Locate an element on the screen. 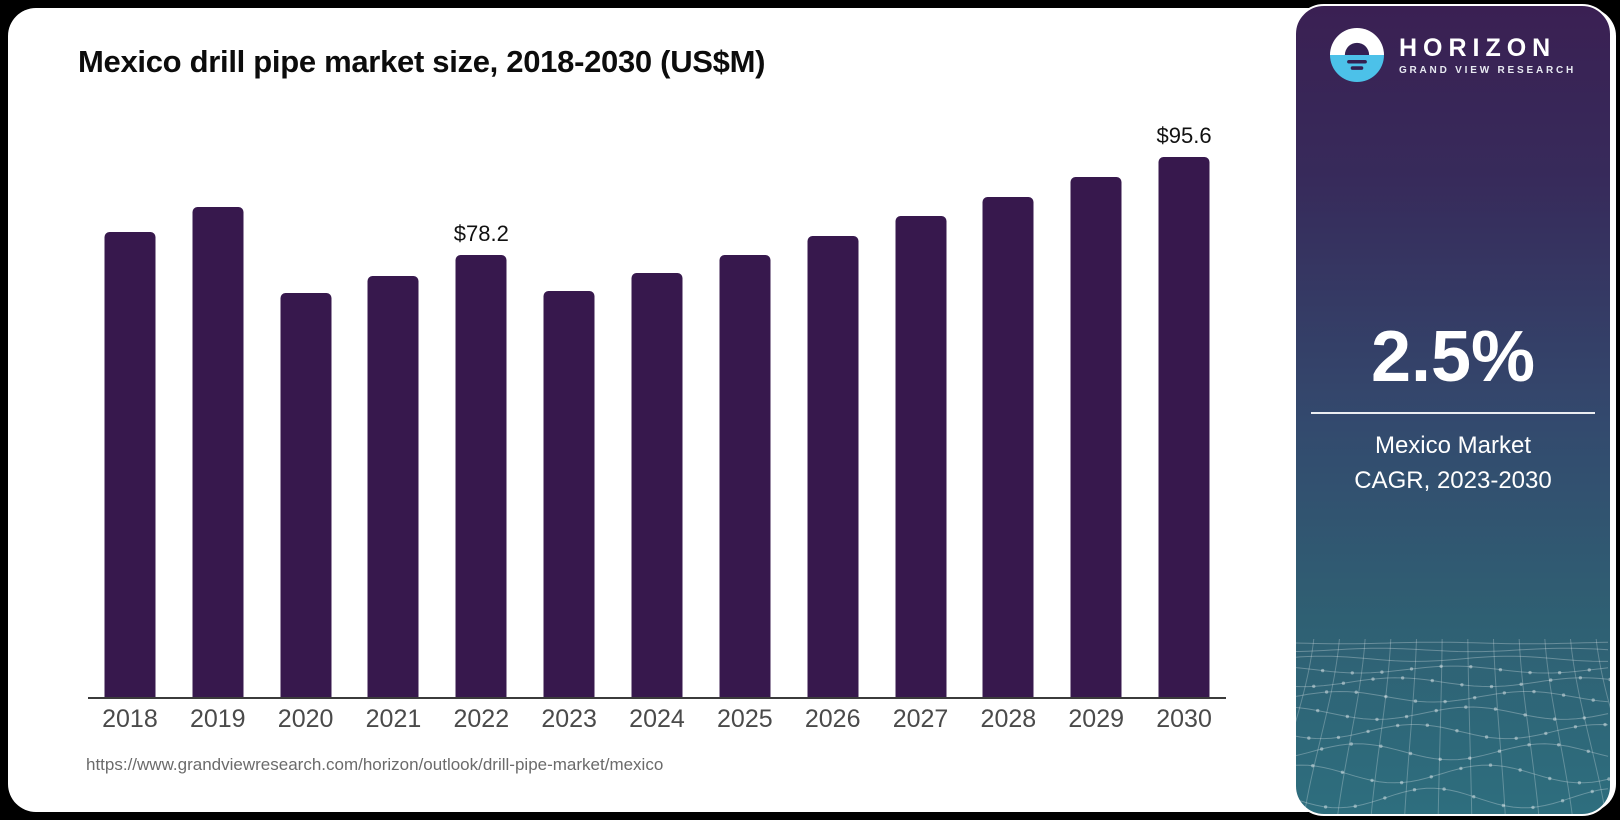  brand-subtitle: GRAND VIEW RESEARCH is located at coordinates (1487, 70).